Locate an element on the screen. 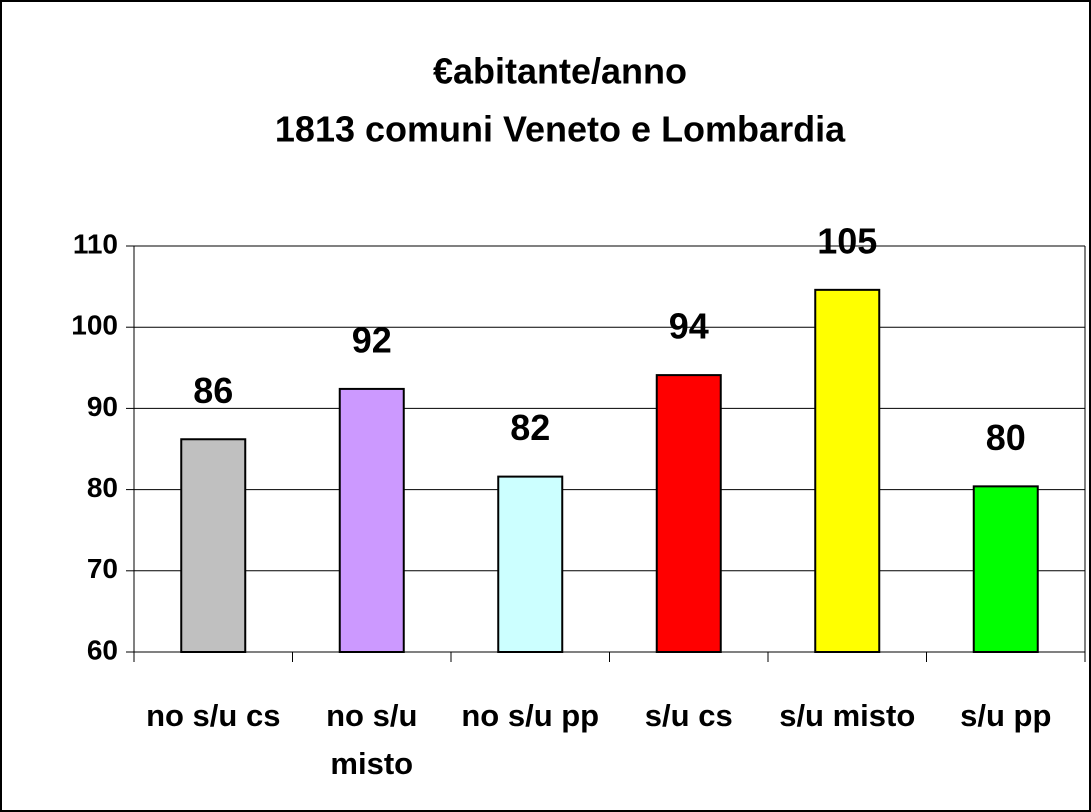 The image size is (1091, 812). y-tick-label: 100 is located at coordinates (94, 325).